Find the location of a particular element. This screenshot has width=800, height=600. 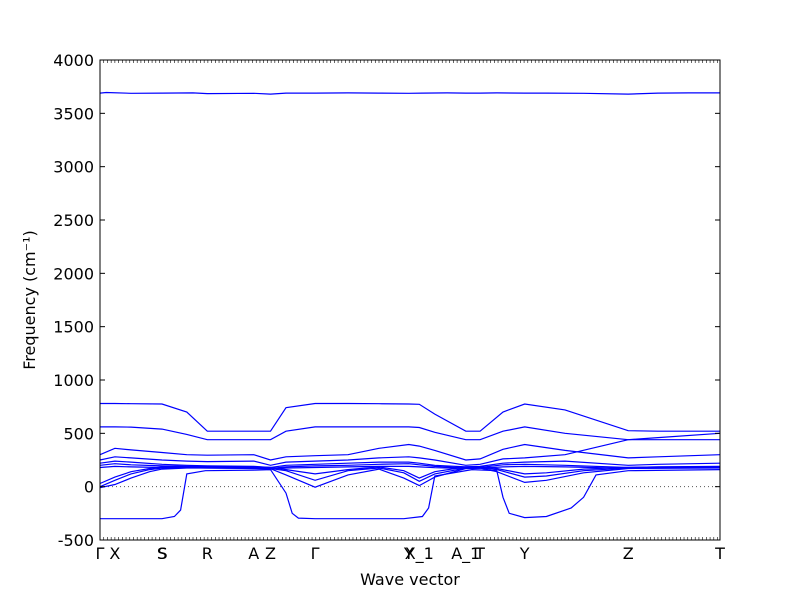

x-tick-label: R is located at coordinates (207, 553).